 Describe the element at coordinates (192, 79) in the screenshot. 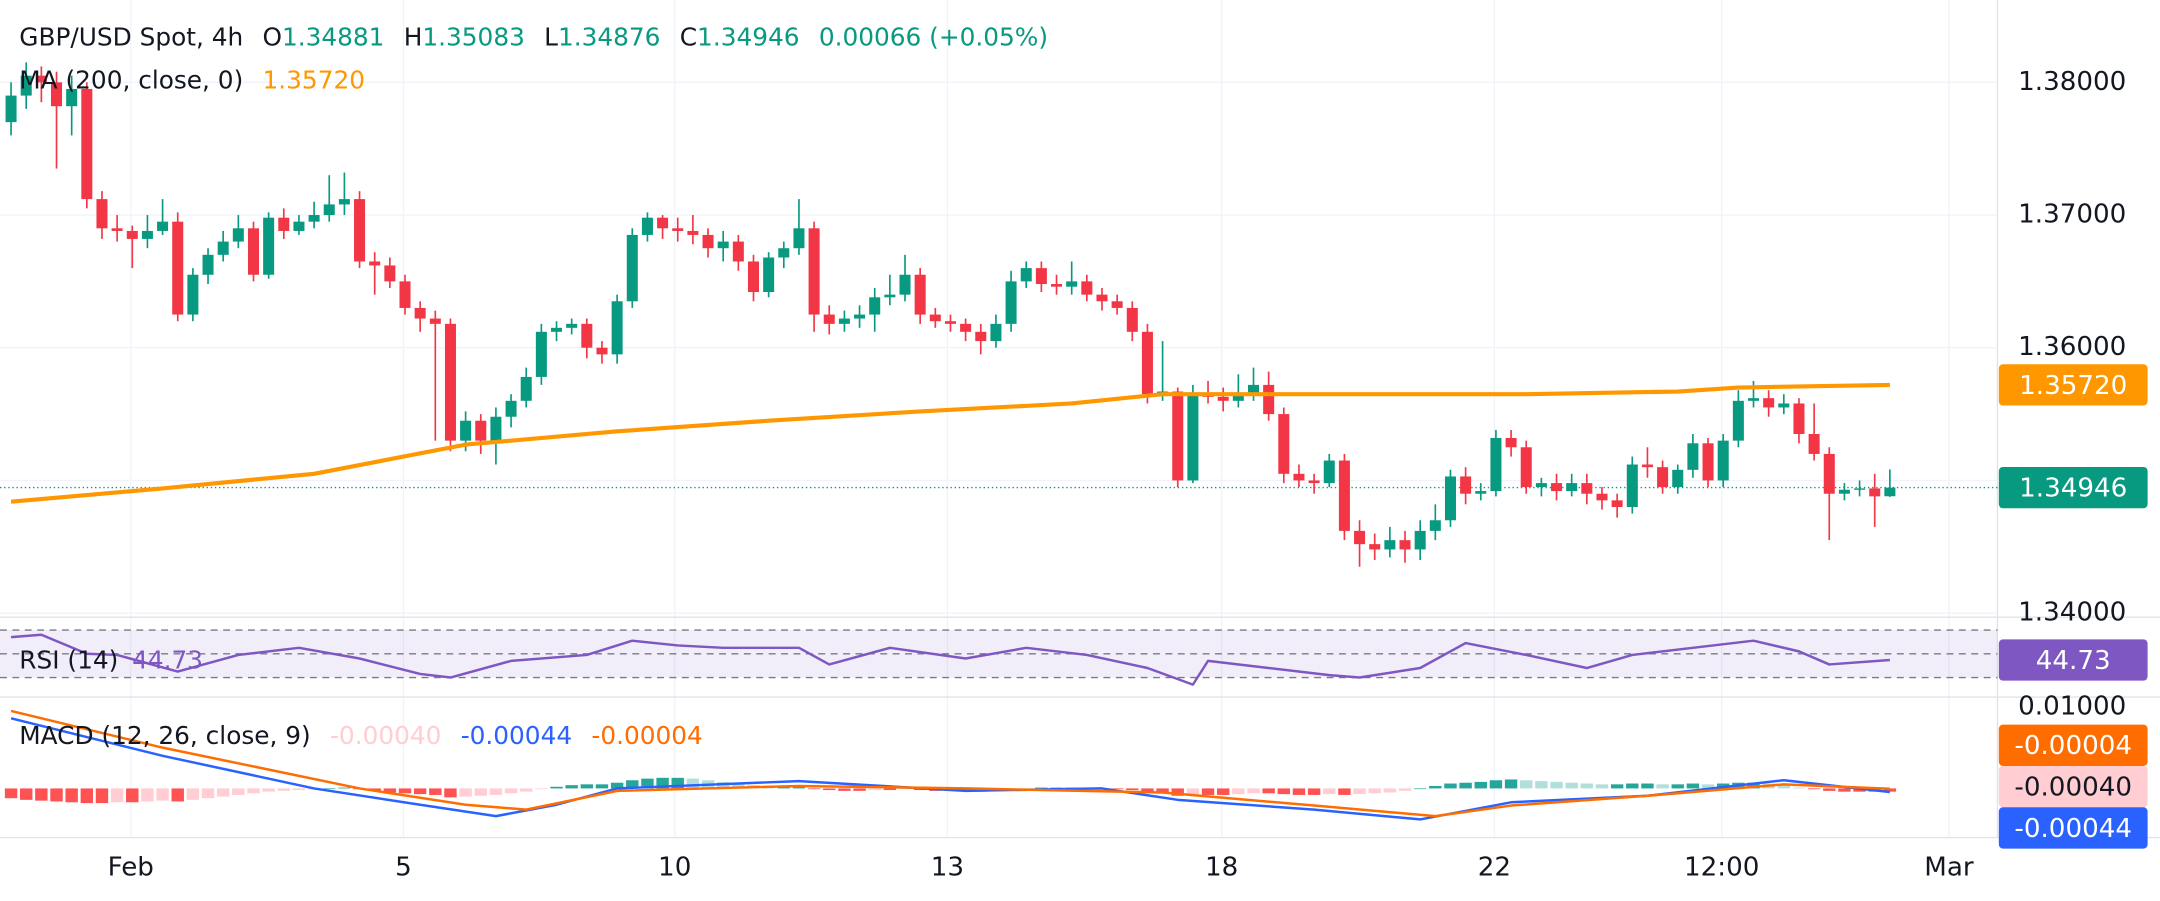

I see `overlay-legend: MA (200, close, 0) 1.35720` at that location.